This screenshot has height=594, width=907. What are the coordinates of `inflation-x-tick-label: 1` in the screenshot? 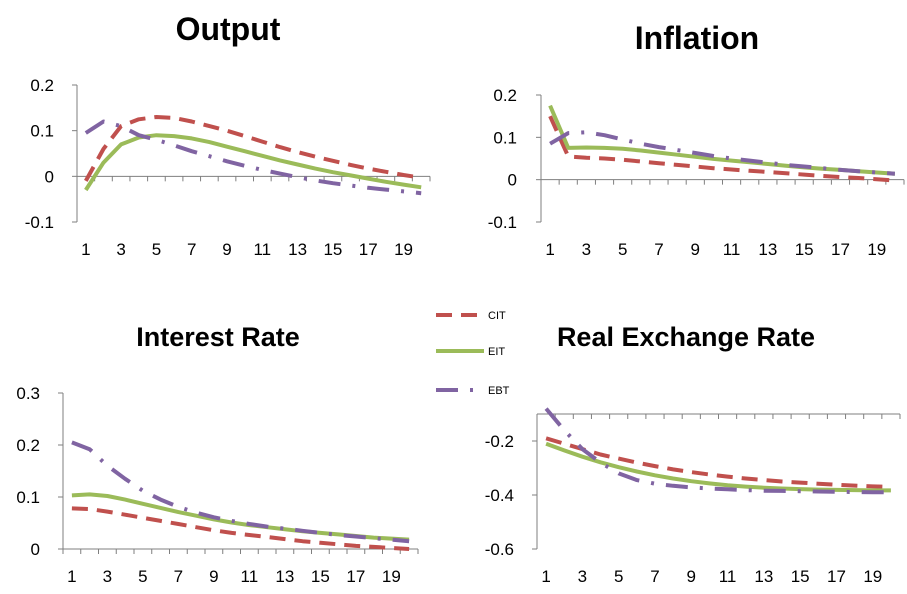 It's located at (549, 249).